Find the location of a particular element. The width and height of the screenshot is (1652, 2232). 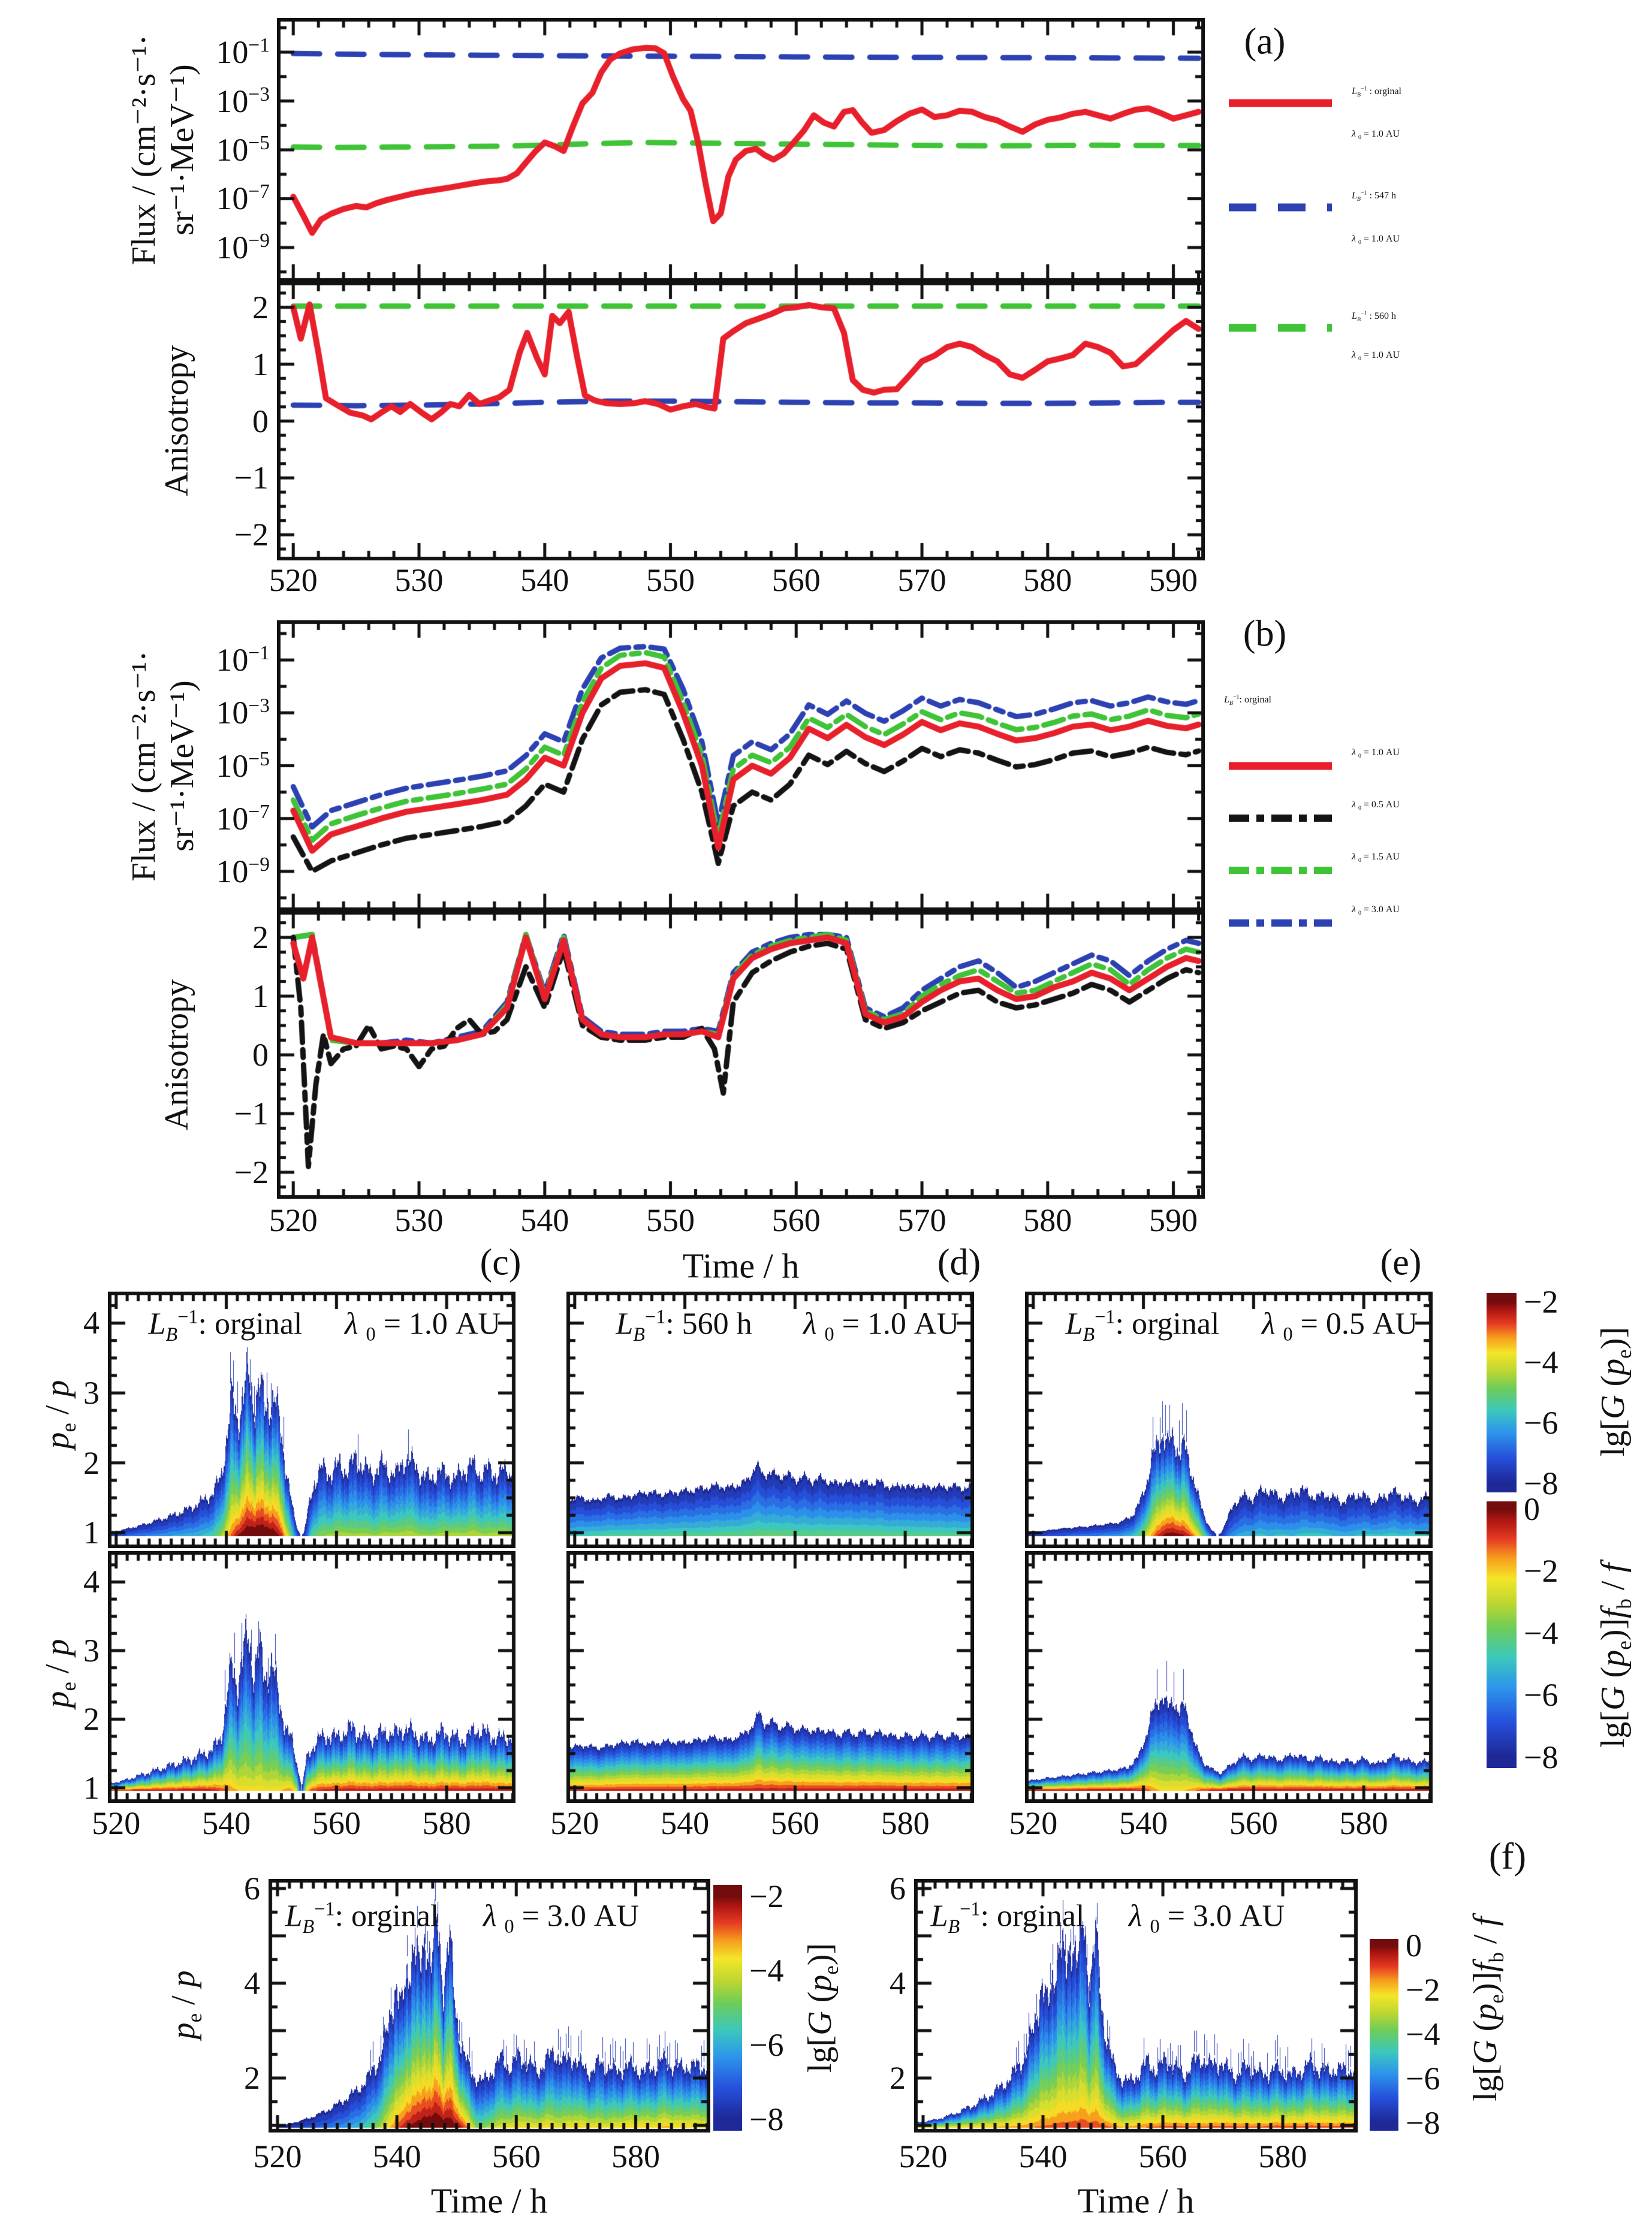

panel-b-anisotropy-plot is located at coordinates (741, 1055).